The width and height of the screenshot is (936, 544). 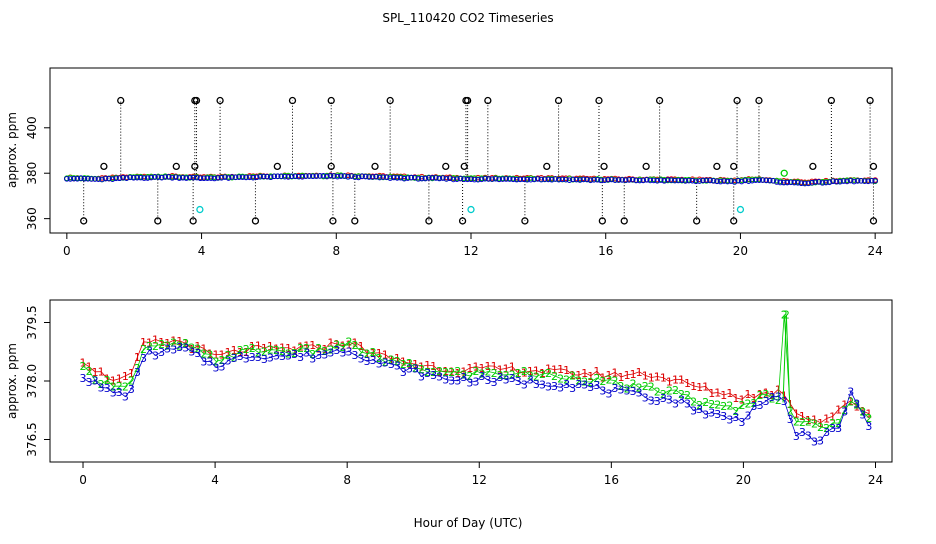 I want to click on bottom-y-tick-label: 378.0, so click(x=32, y=381).